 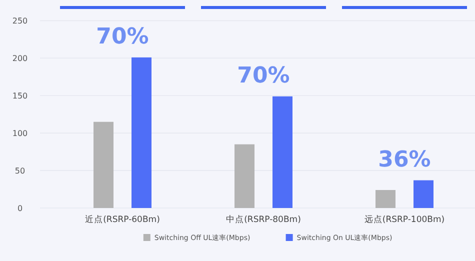 What do you see at coordinates (404, 219) in the screenshot?
I see `x-tick-label: 远点(RSRP-100Bm)` at bounding box center [404, 219].